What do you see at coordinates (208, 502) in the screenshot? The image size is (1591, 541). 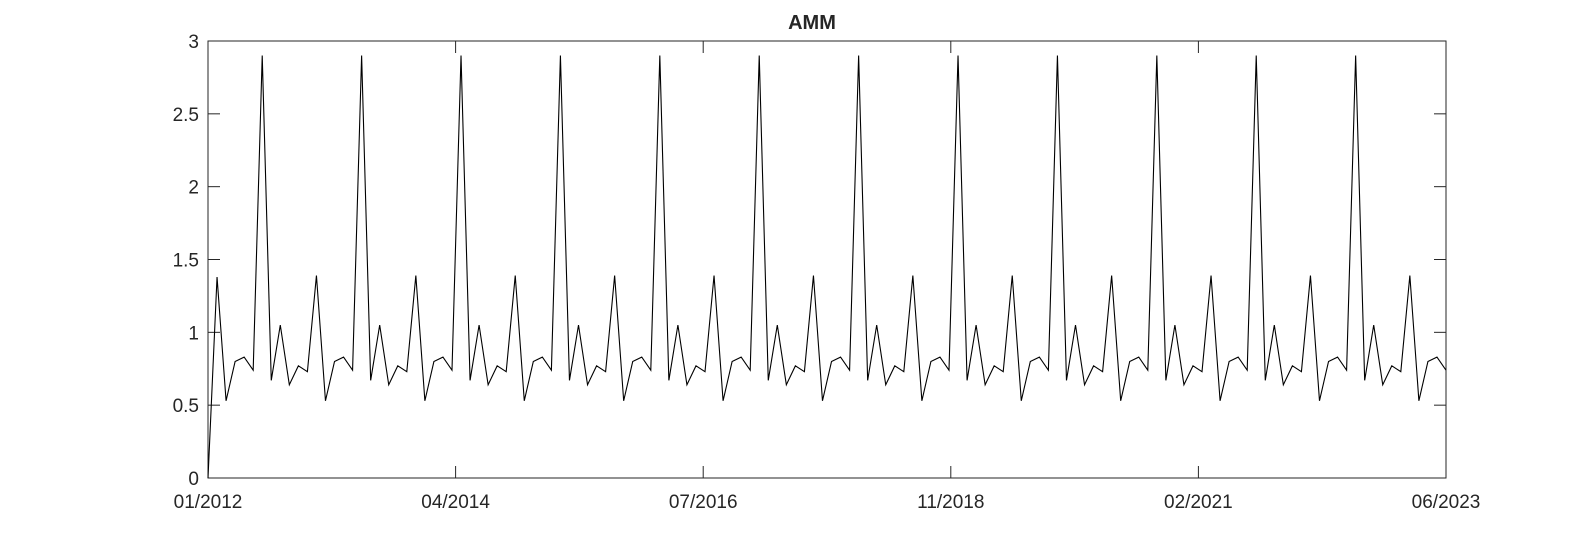 I see `x-tick-label: 01/2012` at bounding box center [208, 502].